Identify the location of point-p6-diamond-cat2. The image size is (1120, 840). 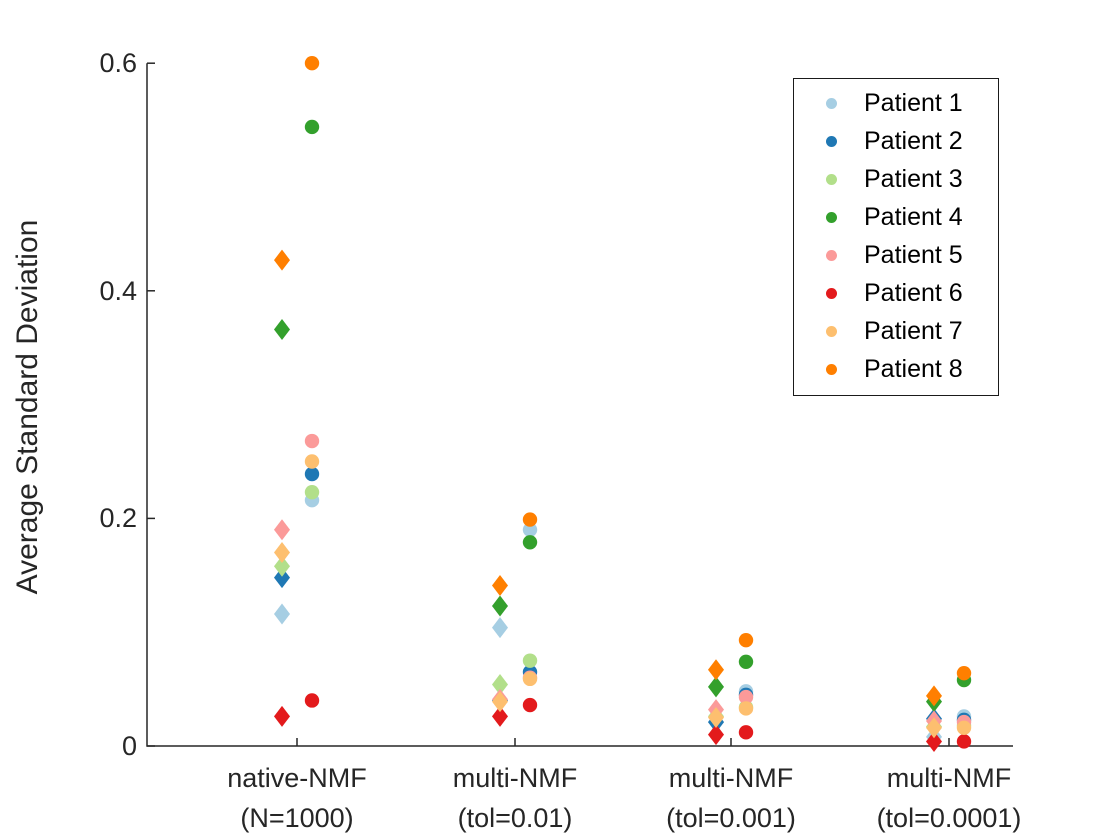
(500, 716).